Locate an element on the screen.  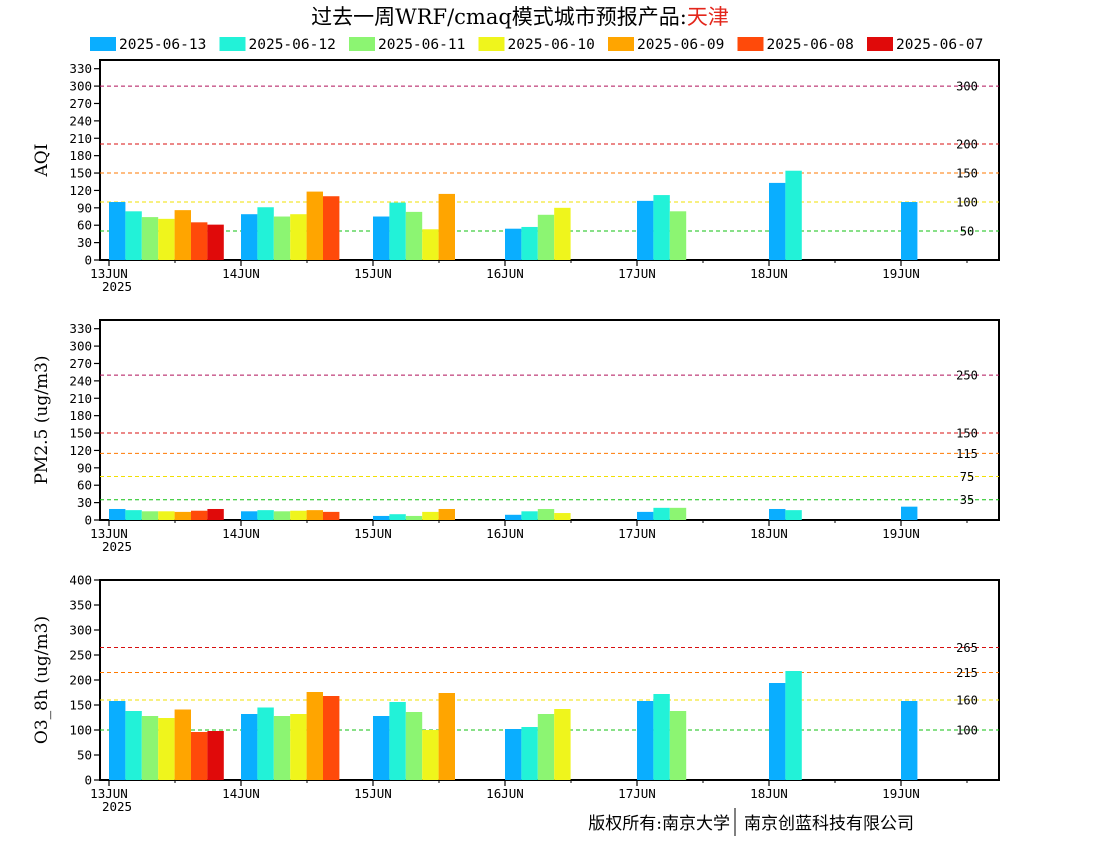
y-tick-label: 240 is located at coordinates (80, 380).